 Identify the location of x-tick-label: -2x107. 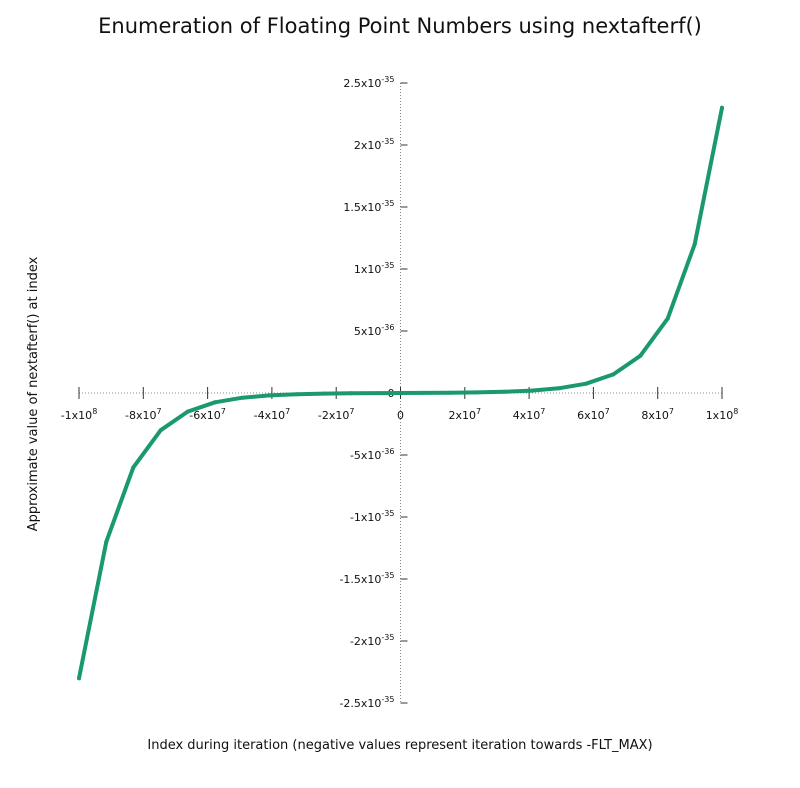
(336, 414).